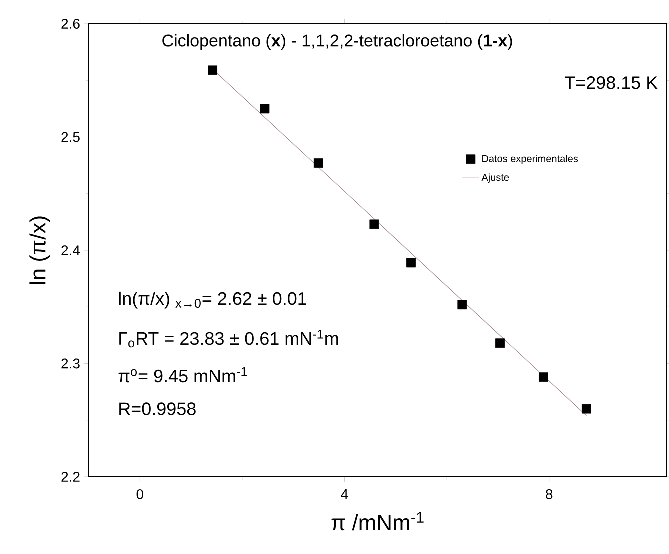 The height and width of the screenshot is (554, 669). Describe the element at coordinates (140, 495) in the screenshot. I see `x-tick-label: 0` at that location.